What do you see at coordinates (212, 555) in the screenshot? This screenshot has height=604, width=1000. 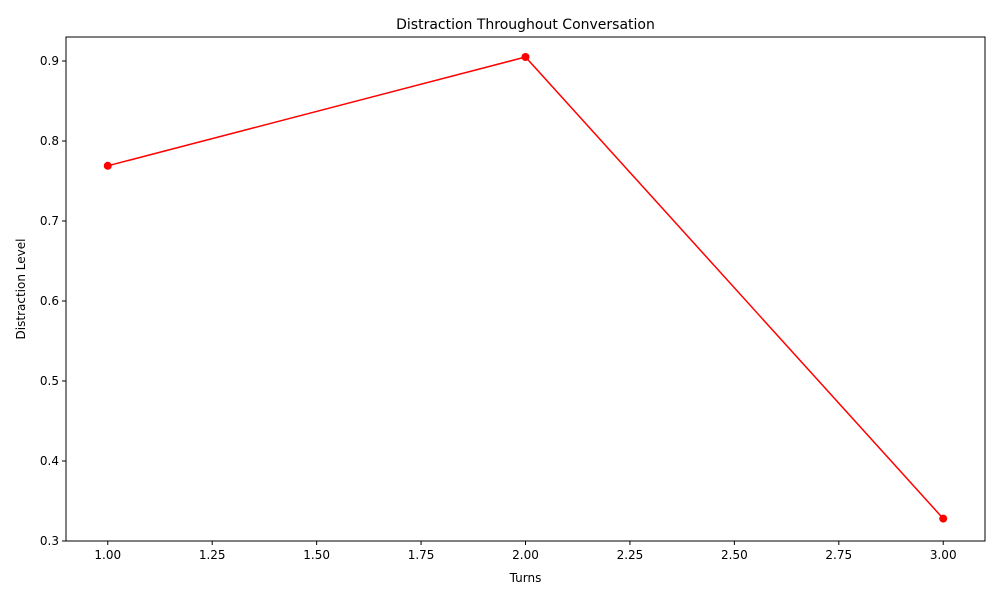 I see `x-tick-label: 1.25` at bounding box center [212, 555].